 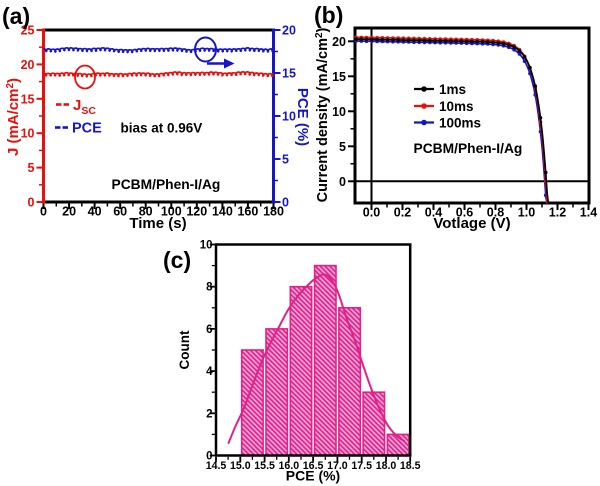 What do you see at coordinates (209, 372) in the screenshot?
I see `svg-text: 4` at bounding box center [209, 372].